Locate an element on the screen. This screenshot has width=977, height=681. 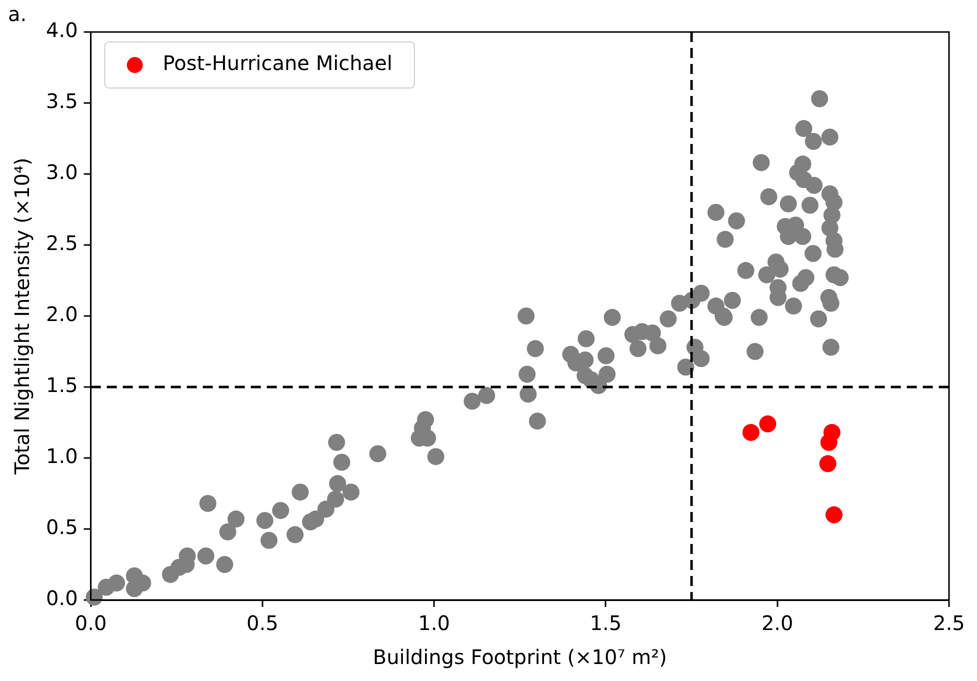
x-axis-title: Buildings Footprint (×10⁷ m²) is located at coordinates (519, 657).